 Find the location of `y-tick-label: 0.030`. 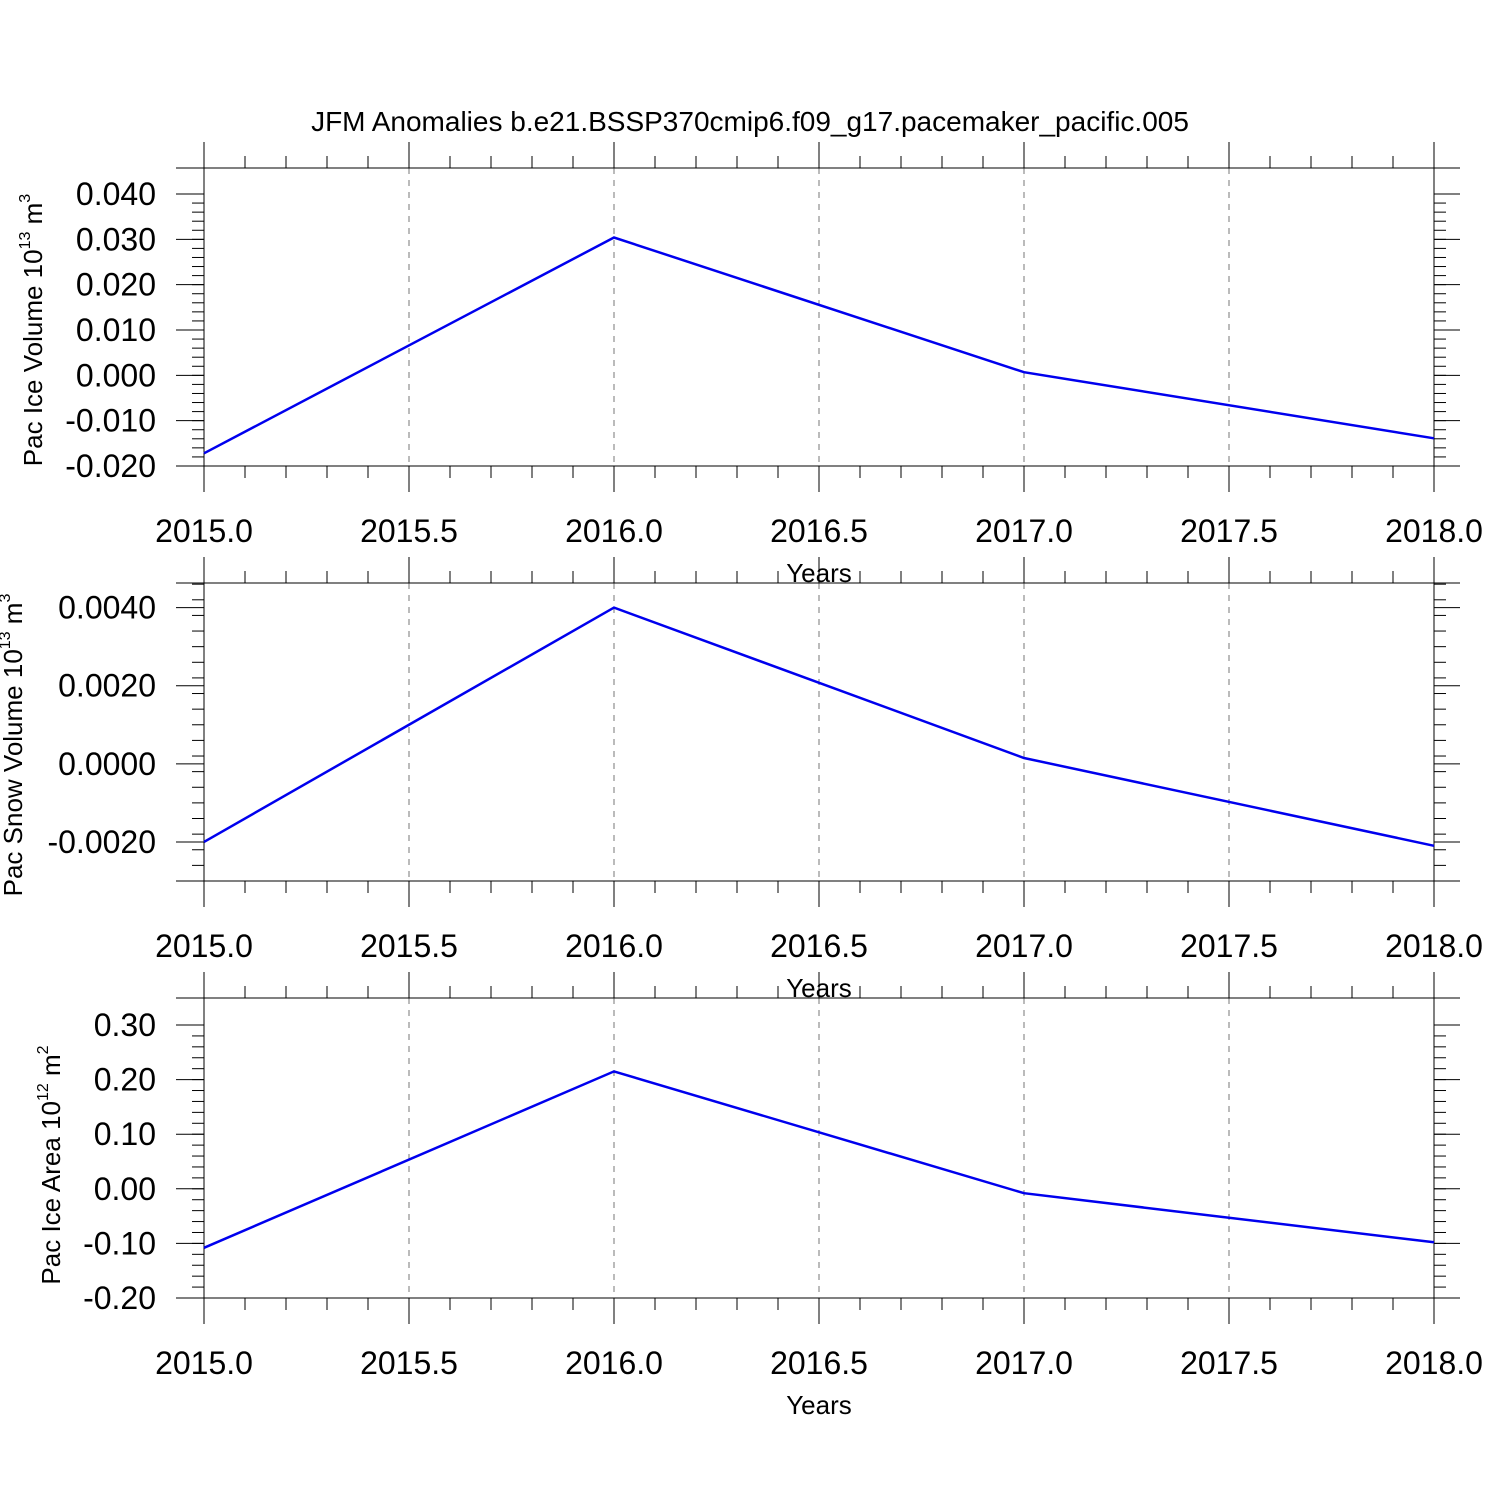

y-tick-label: 0.030 is located at coordinates (116, 239).